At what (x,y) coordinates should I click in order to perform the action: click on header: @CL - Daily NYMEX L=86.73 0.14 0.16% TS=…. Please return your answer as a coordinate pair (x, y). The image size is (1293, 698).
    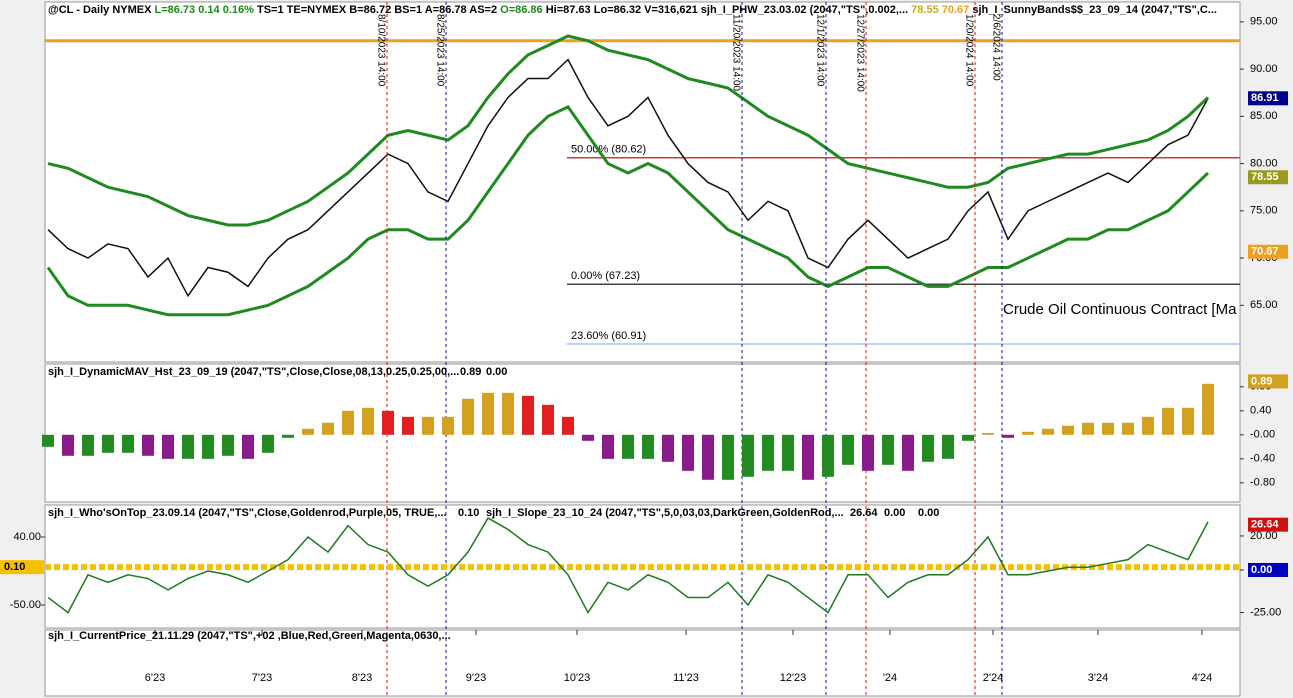
    Looking at the image, I should click on (632, 10).